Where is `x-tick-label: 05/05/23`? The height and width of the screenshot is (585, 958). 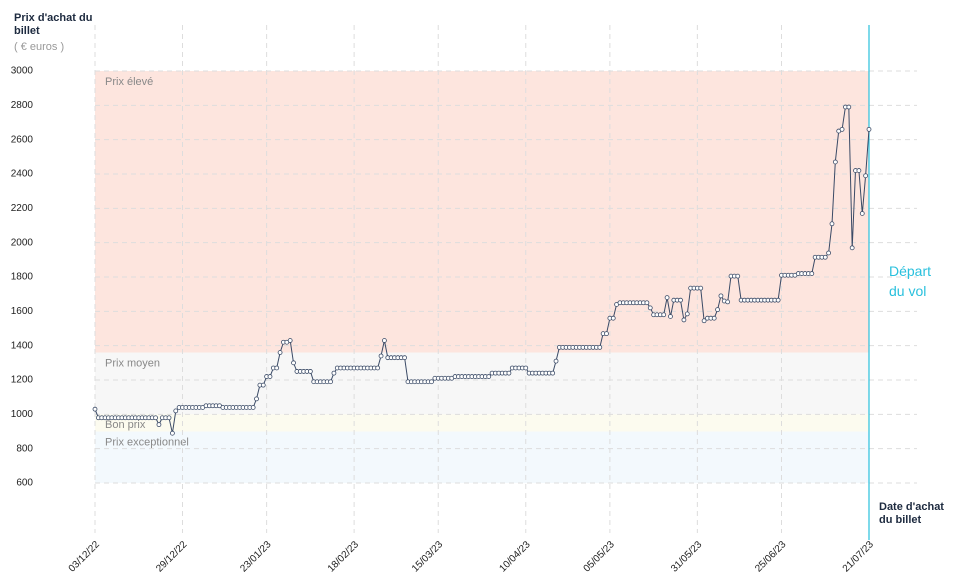
x-tick-label: 05/05/23 is located at coordinates (600, 557).